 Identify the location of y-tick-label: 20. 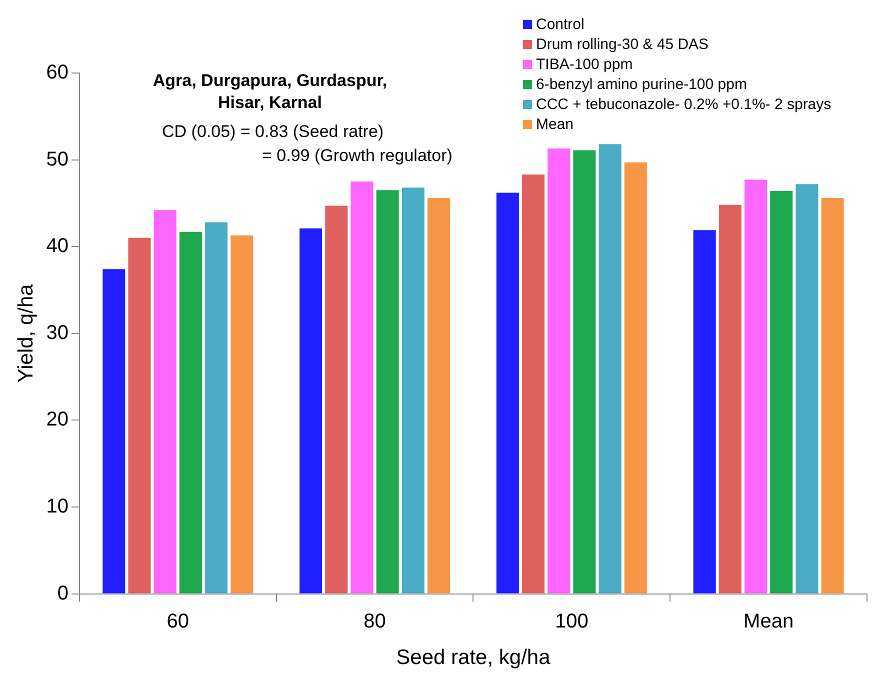
(57, 419).